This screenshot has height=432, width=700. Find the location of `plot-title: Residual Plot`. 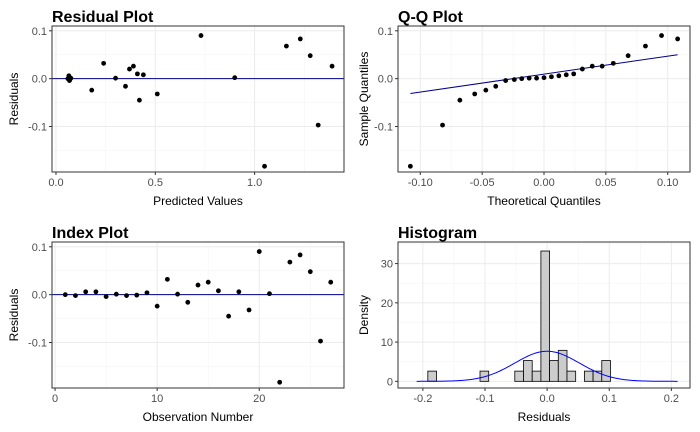

plot-title: Residual Plot is located at coordinates (103, 17).